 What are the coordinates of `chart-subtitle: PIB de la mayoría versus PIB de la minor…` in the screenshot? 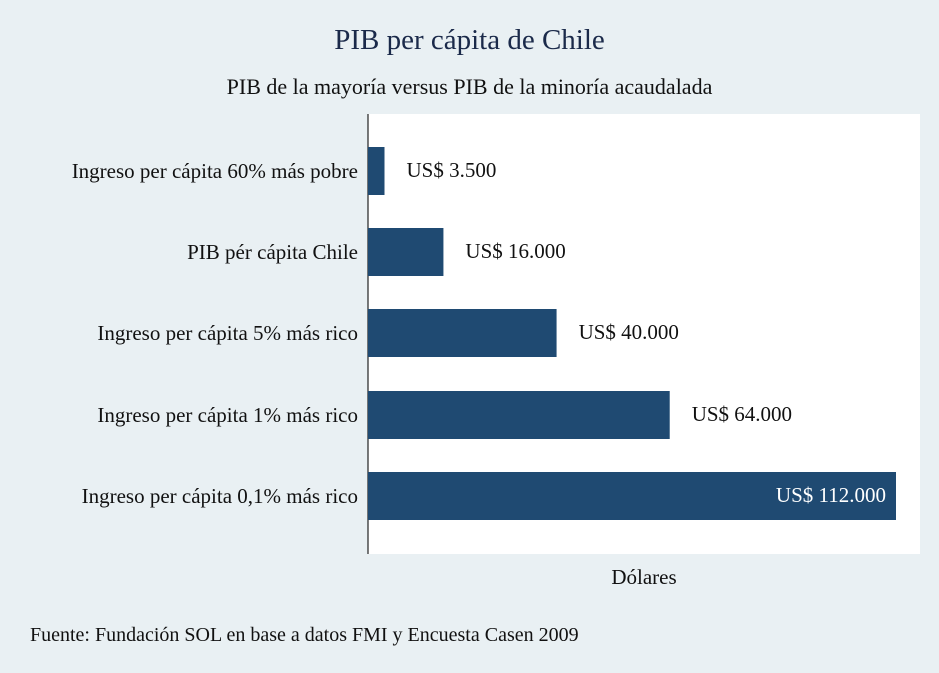 It's located at (469, 86).